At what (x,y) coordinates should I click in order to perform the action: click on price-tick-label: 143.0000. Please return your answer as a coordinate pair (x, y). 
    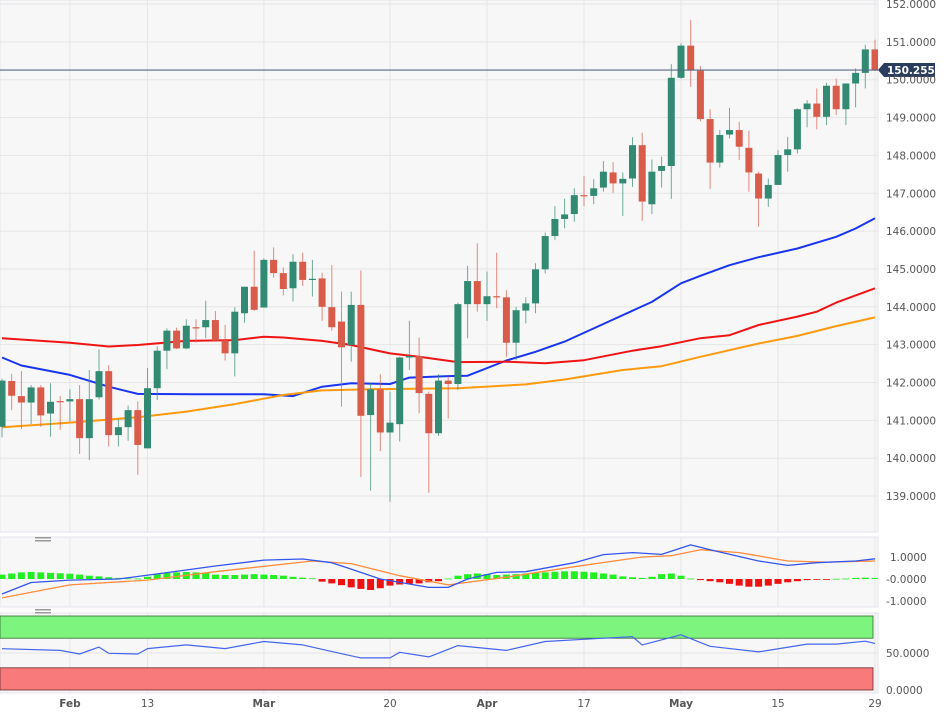
    Looking at the image, I should click on (911, 346).